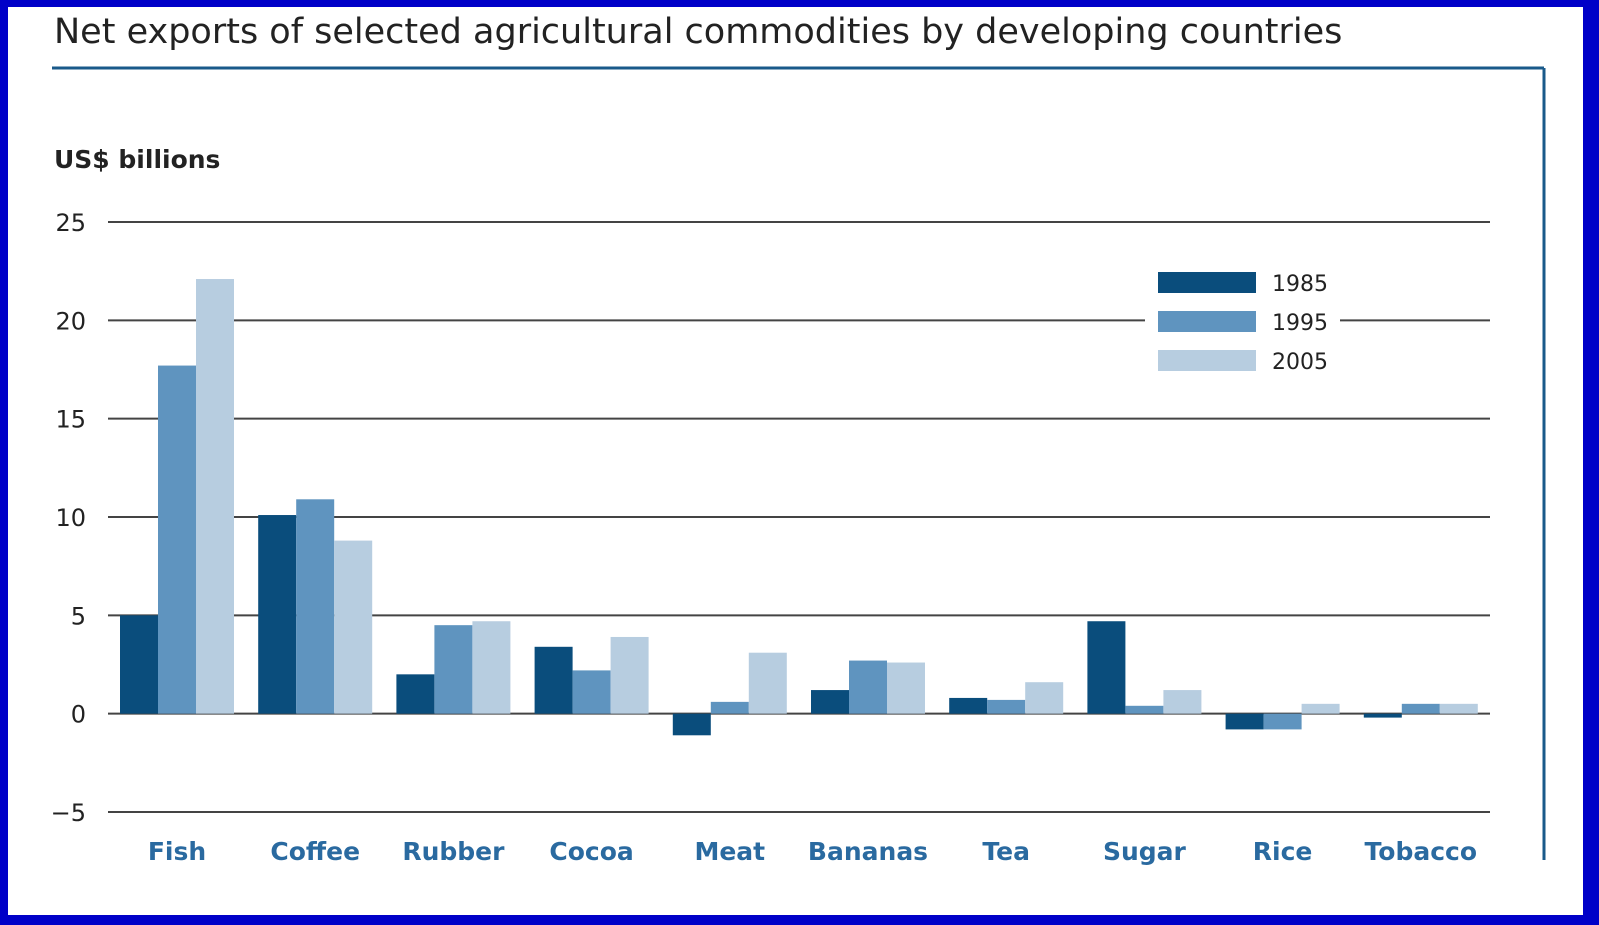 This screenshot has width=1599, height=925. I want to click on legend-label-2005: 2005, so click(1300, 362).